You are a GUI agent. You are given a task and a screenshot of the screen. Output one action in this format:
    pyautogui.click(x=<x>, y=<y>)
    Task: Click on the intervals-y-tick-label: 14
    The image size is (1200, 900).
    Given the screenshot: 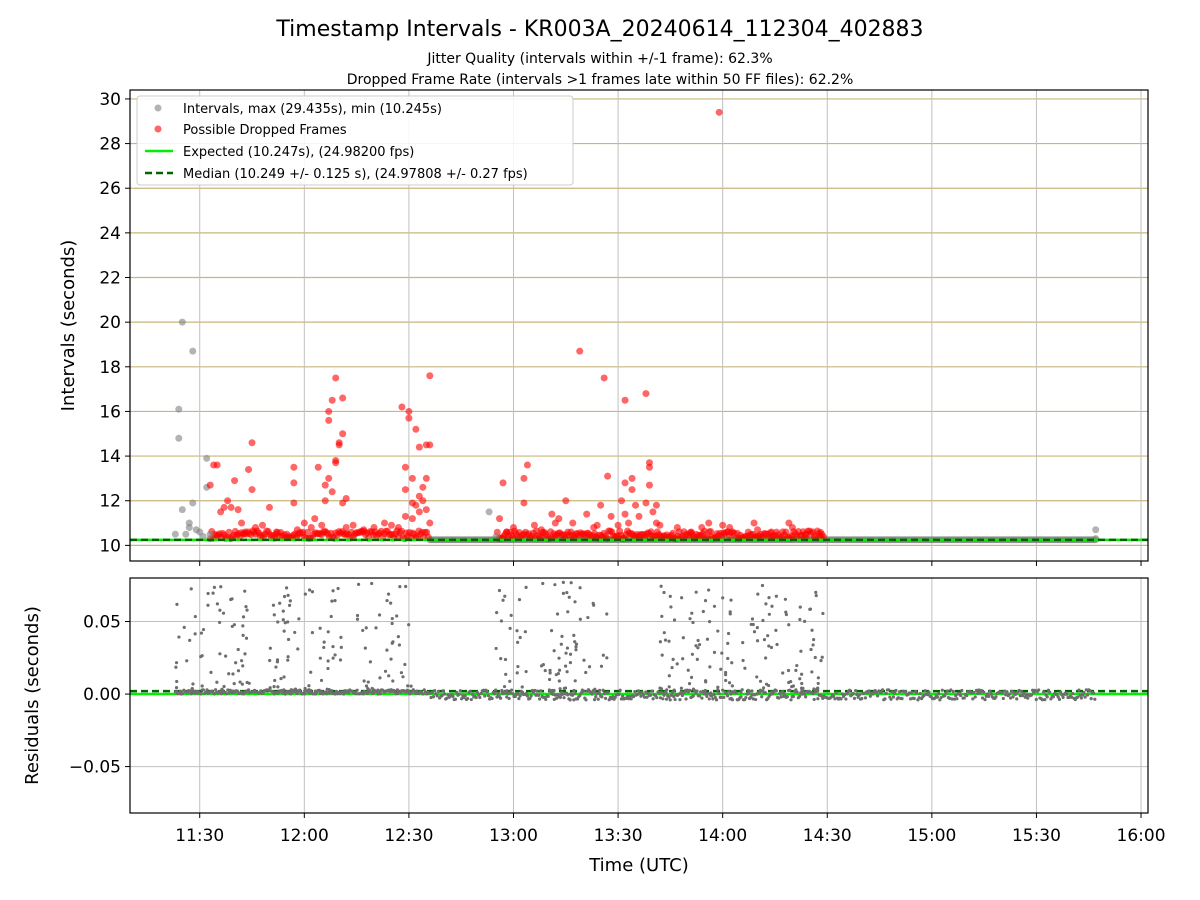 What is the action you would take?
    pyautogui.click(x=110, y=457)
    